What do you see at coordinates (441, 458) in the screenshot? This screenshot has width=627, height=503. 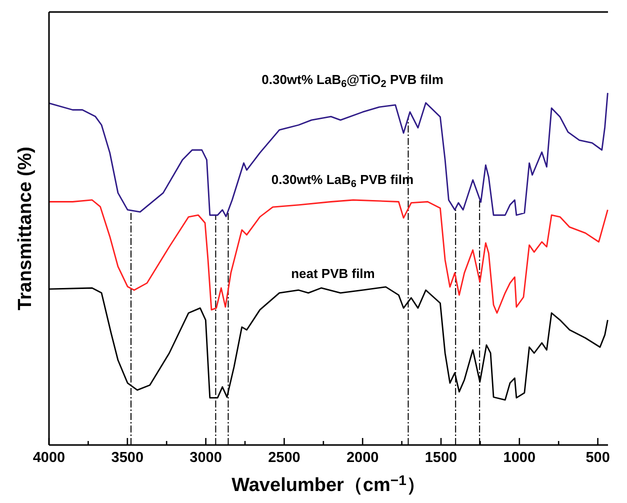 I see `x-tick-label: 1500` at bounding box center [441, 458].